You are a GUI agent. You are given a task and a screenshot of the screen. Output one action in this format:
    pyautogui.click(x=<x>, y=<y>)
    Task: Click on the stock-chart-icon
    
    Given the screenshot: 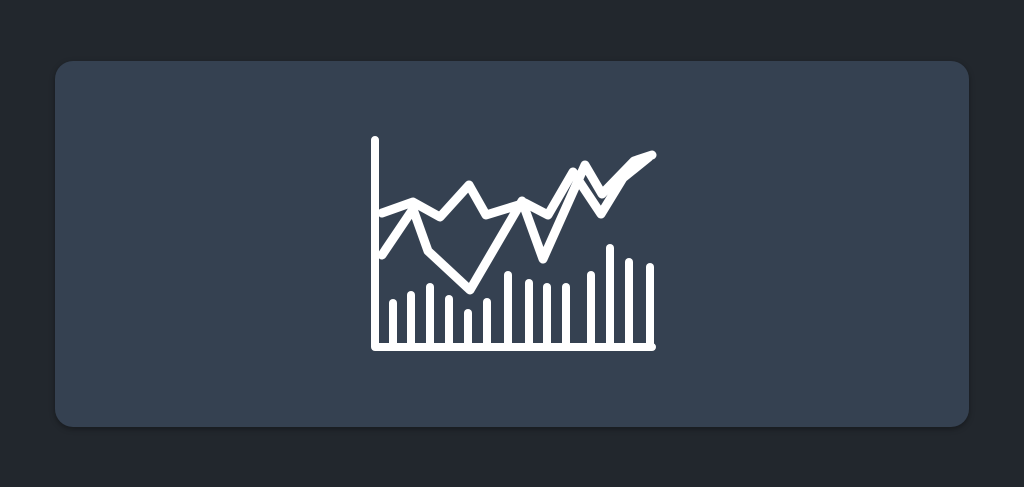 What is the action you would take?
    pyautogui.click(x=514, y=243)
    